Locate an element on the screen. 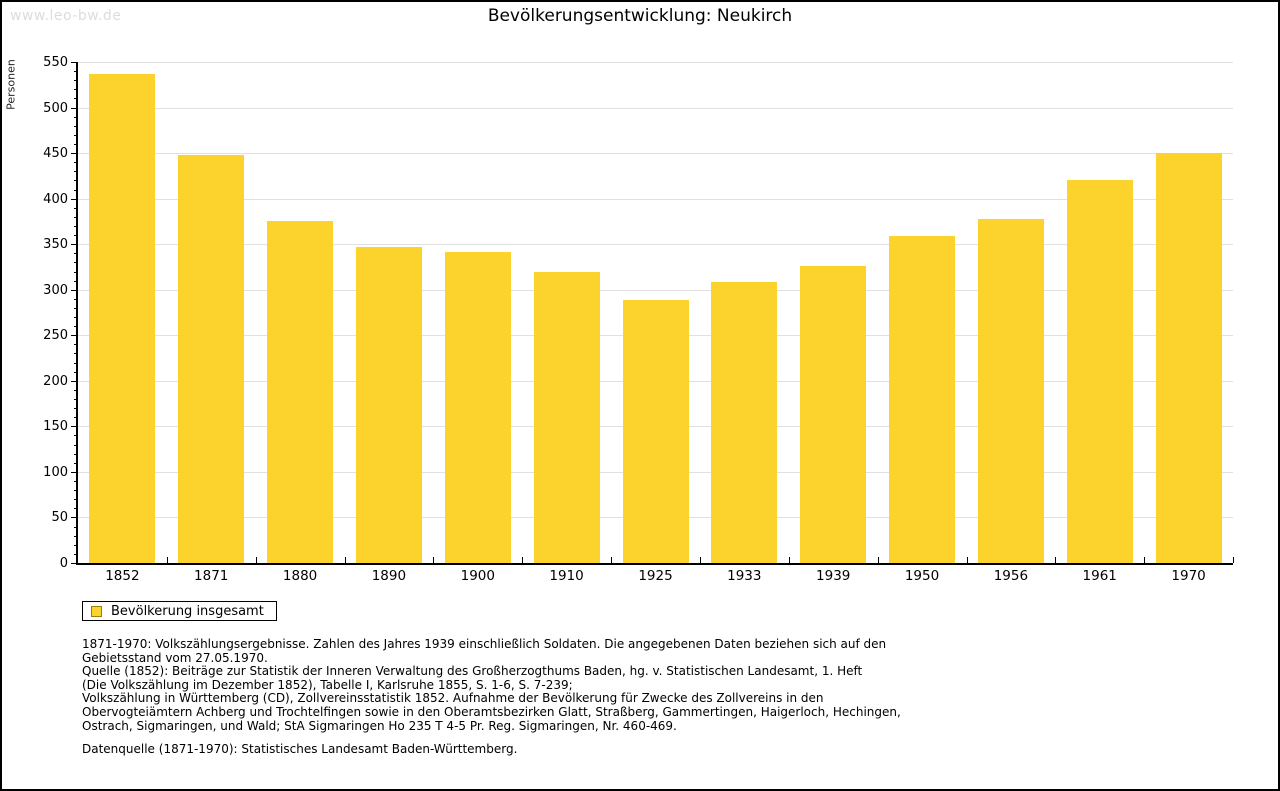 The image size is (1280, 791). y-axis-tick-label: 450 is located at coordinates (55, 153).